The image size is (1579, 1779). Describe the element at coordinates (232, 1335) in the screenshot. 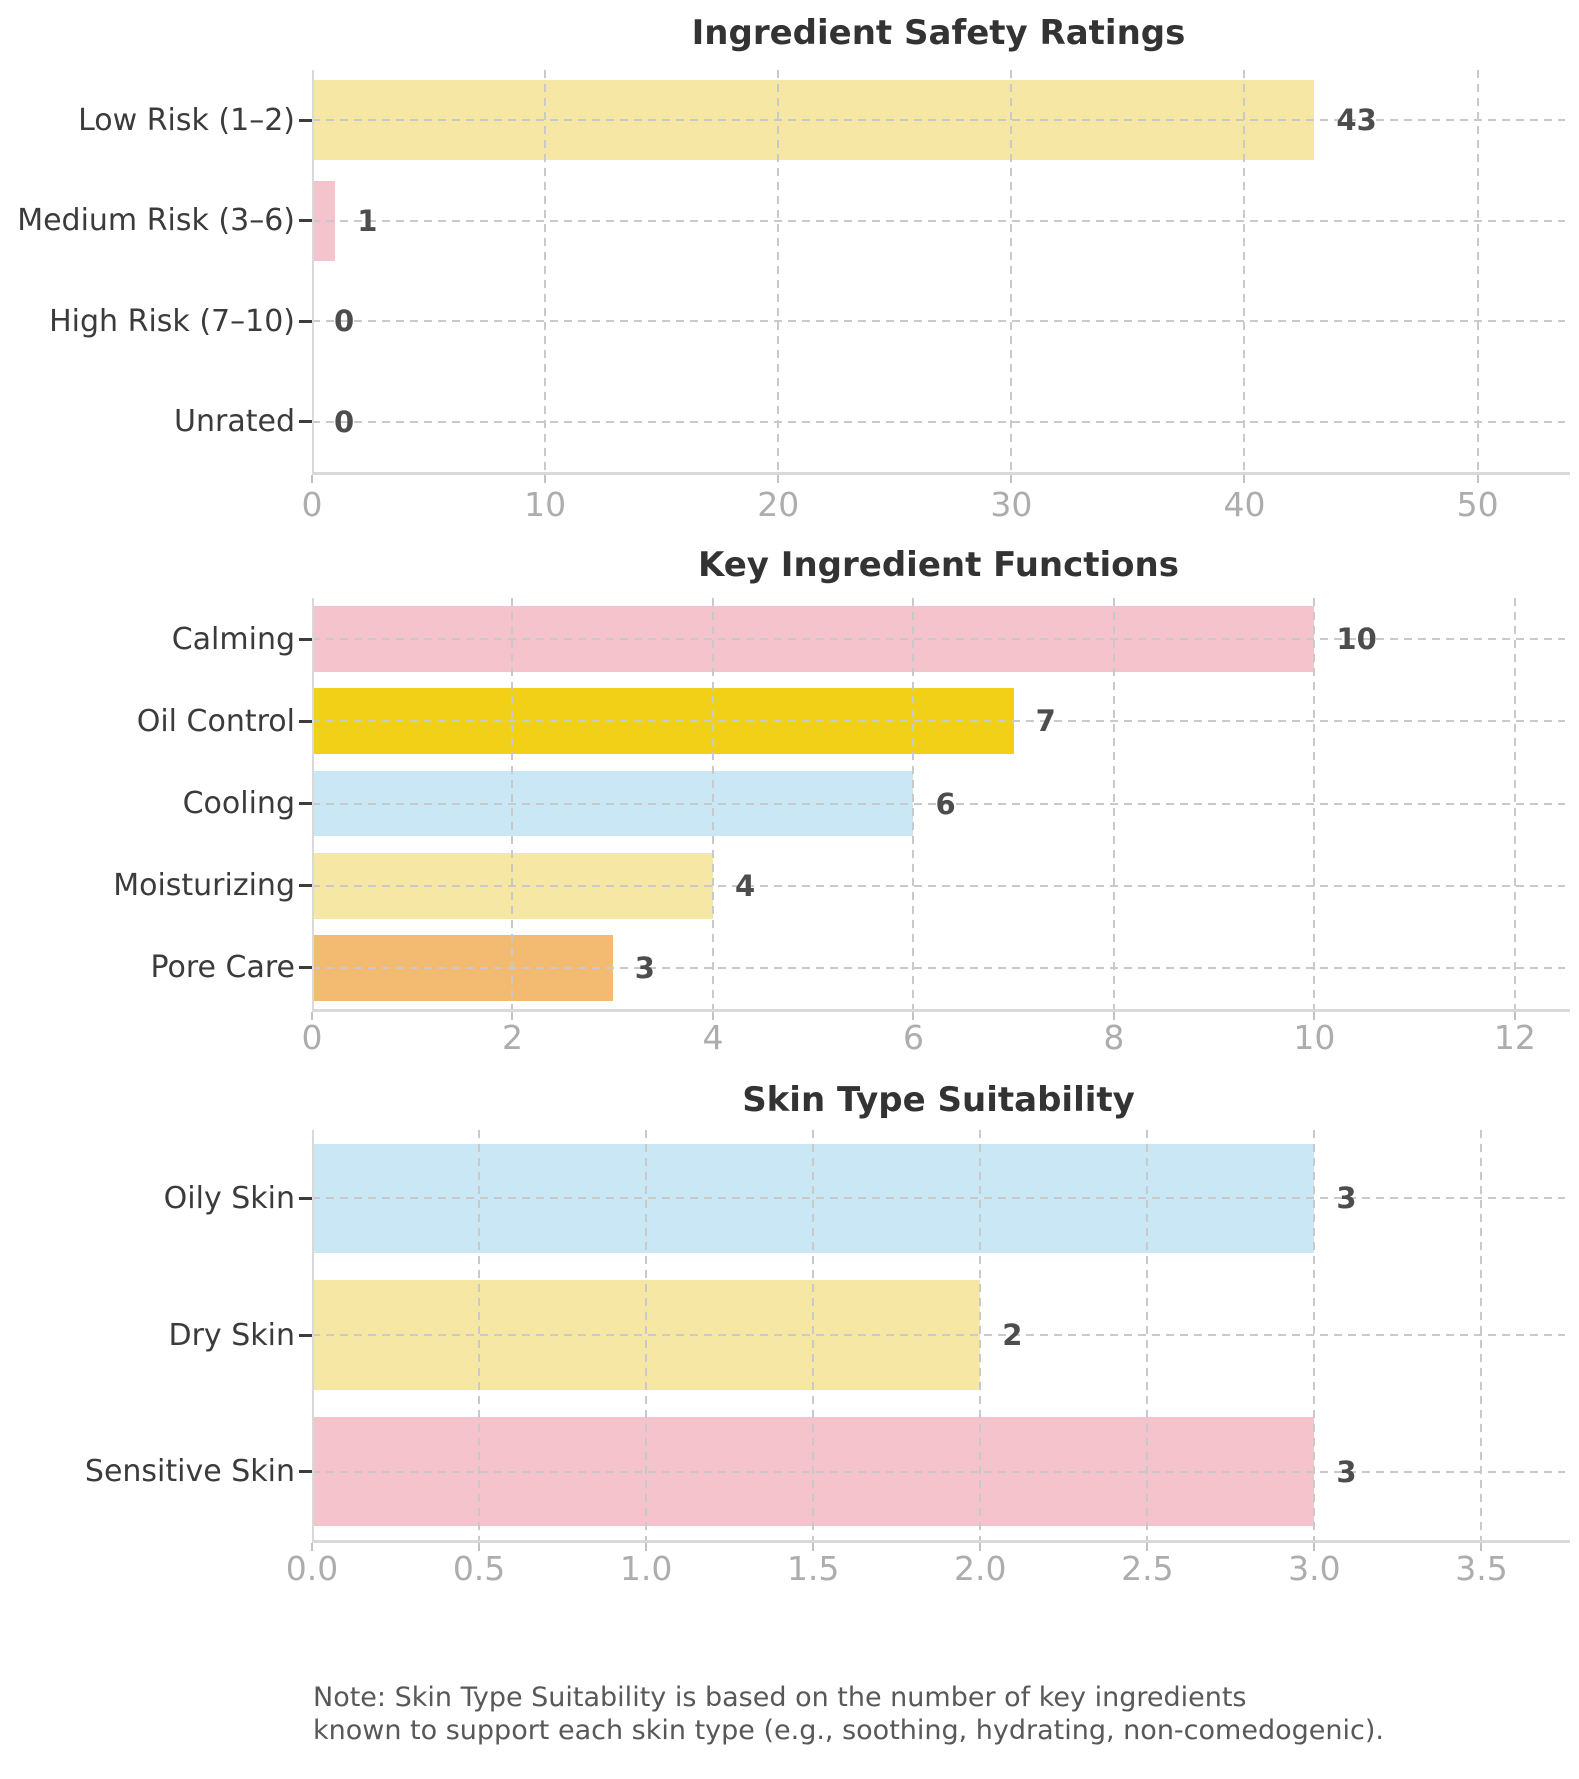

I see `category-label: Dry Skin` at that location.